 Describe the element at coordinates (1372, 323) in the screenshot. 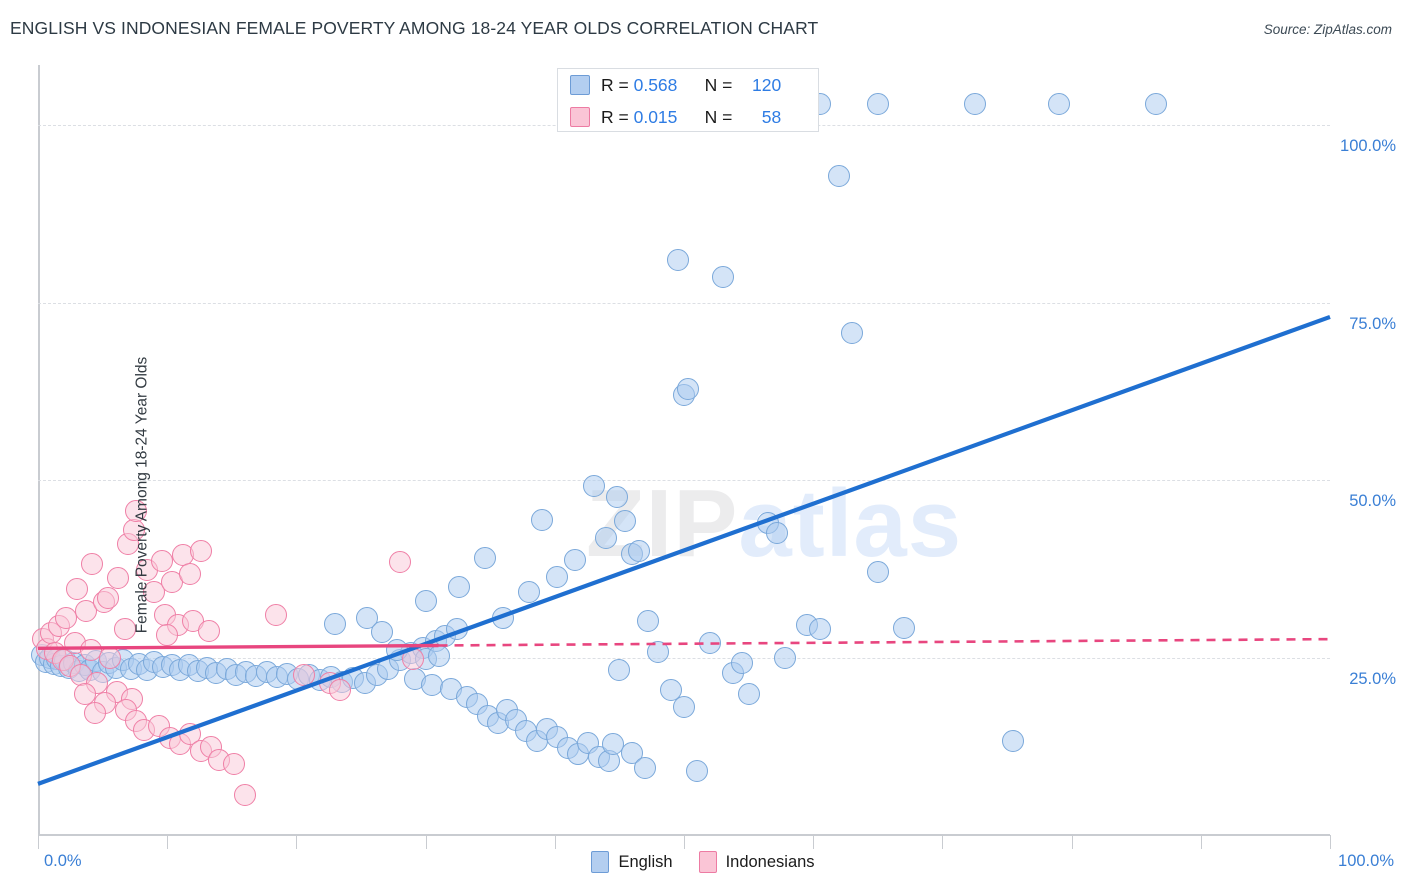

I see `y-tick-label: 75.0%` at that location.